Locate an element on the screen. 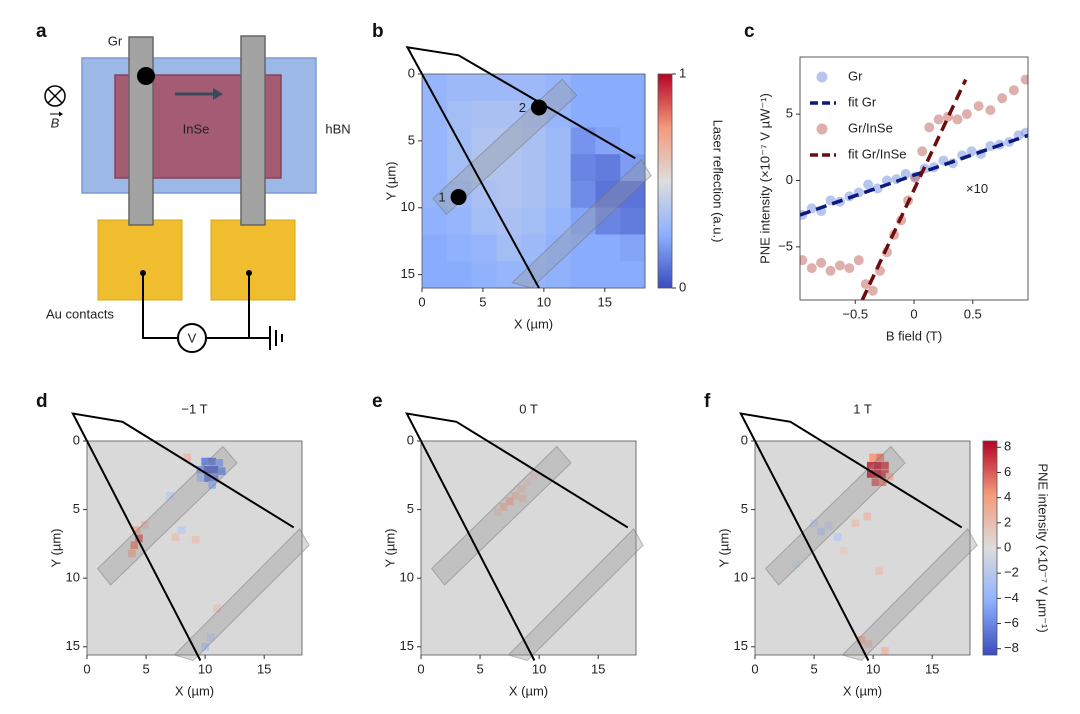  y-tick-label: 0 is located at coordinates (411, 72).